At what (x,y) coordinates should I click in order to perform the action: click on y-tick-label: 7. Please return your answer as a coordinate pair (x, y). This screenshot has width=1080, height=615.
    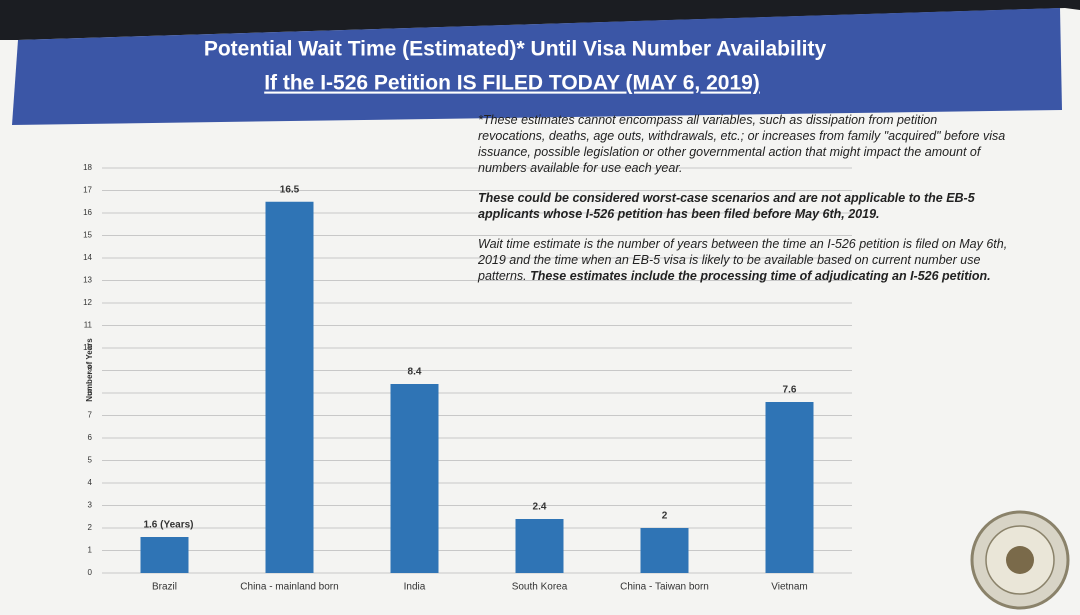
    Looking at the image, I should click on (90, 415).